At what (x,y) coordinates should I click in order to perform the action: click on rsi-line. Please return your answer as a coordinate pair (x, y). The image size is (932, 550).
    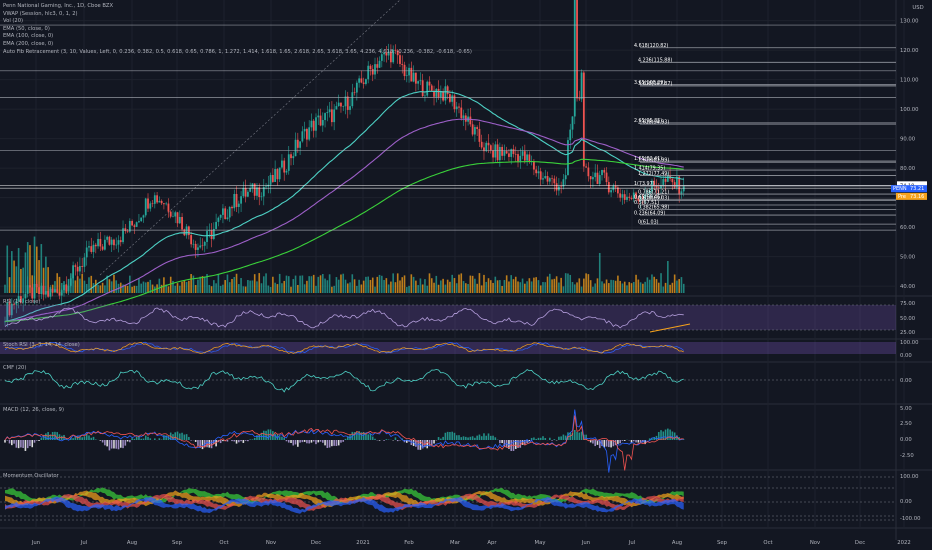
    Looking at the image, I should click on (344, 318).